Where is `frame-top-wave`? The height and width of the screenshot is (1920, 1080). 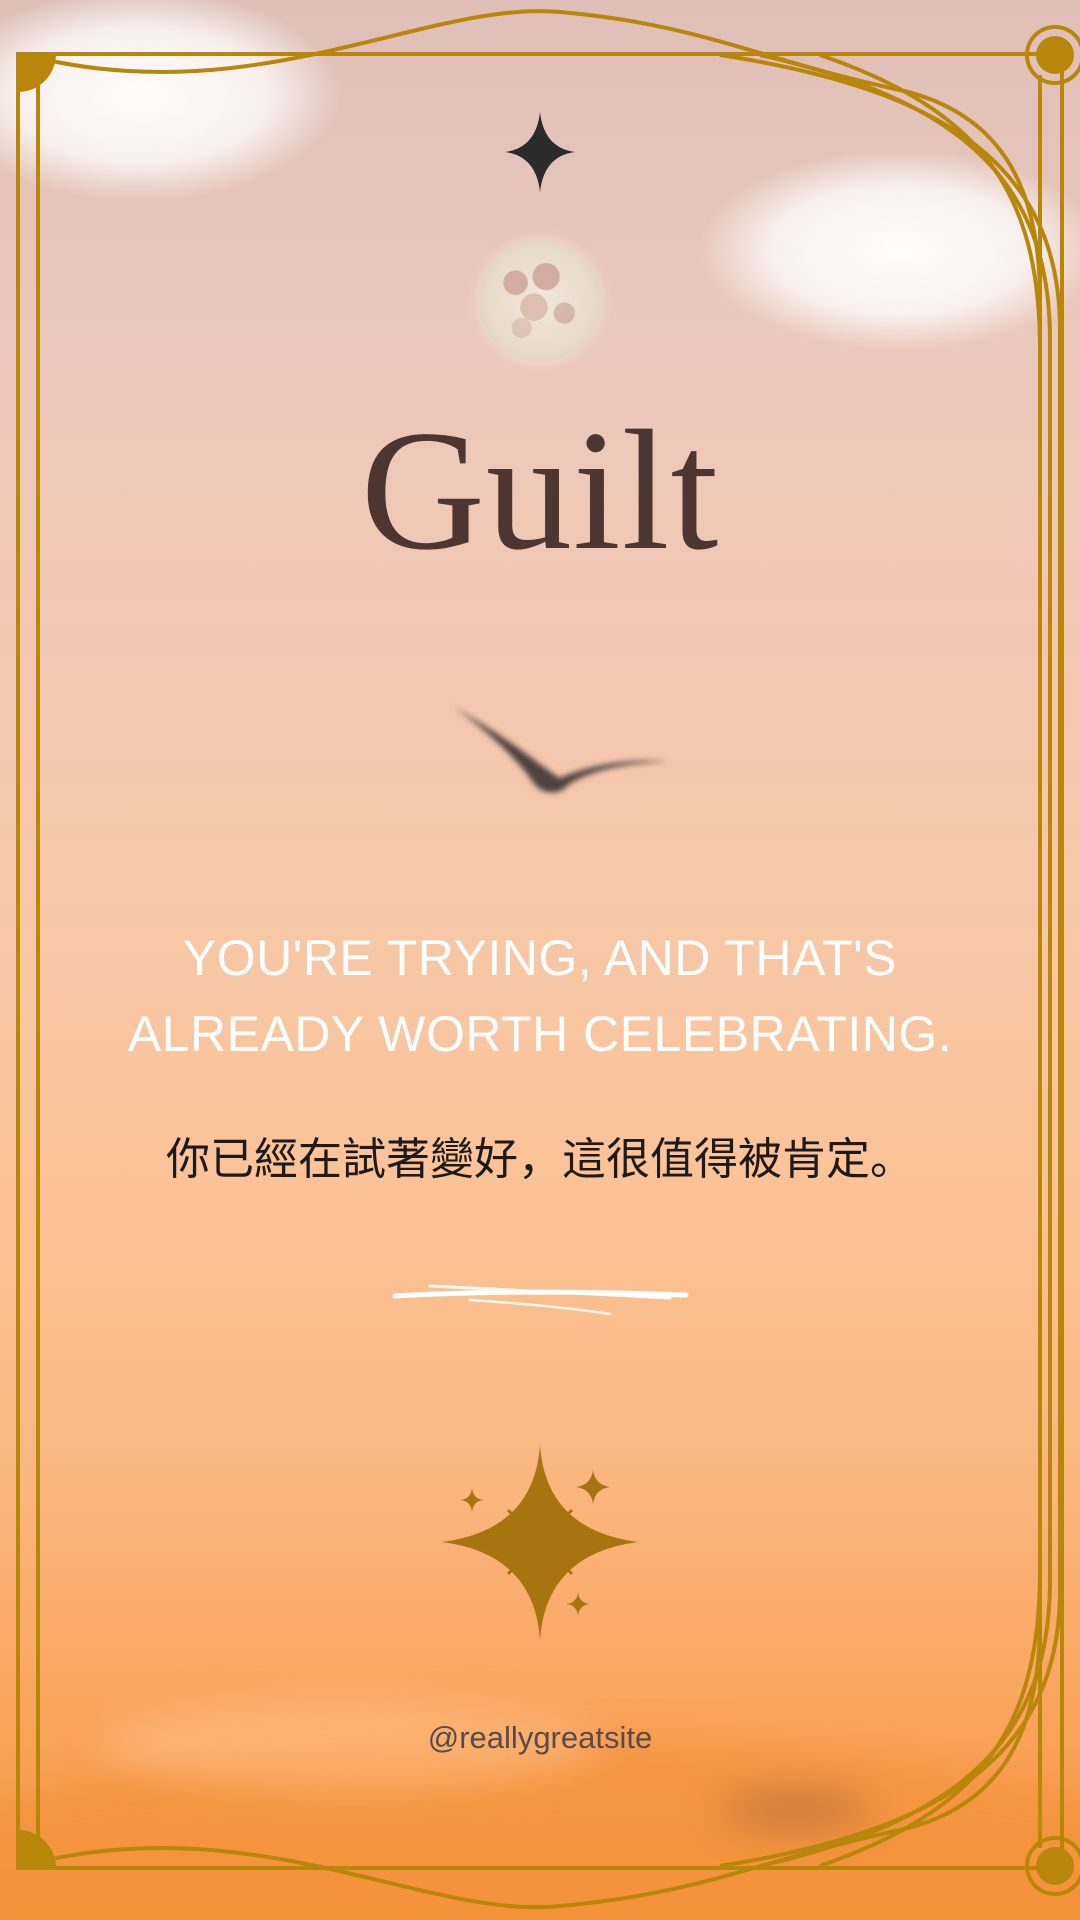
frame-top-wave is located at coordinates (539, 155).